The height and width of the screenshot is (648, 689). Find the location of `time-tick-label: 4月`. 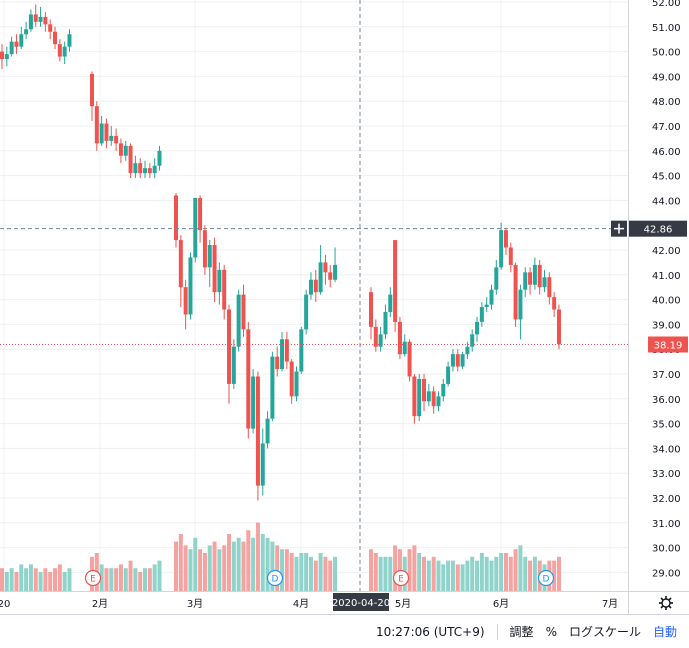

time-tick-label: 4月 is located at coordinates (301, 604).